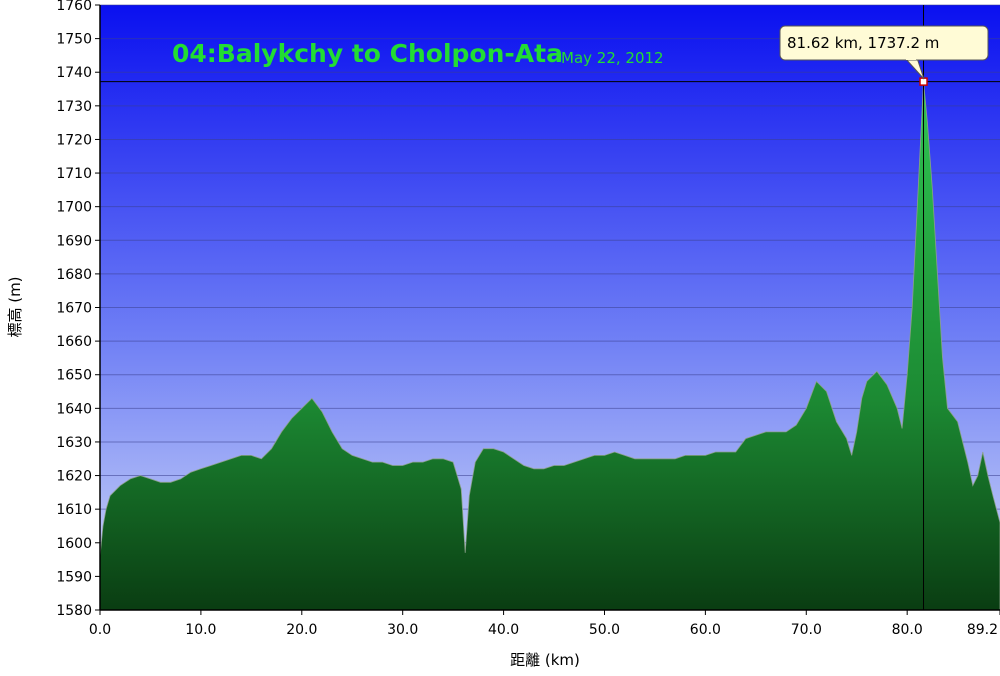 The width and height of the screenshot is (1000, 676). I want to click on y-tick-label: 1750, so click(74, 40).